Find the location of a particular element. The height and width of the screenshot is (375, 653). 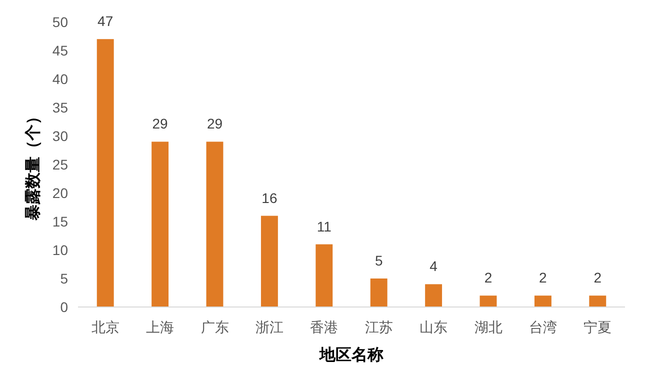

x-tick-label: 湖北 is located at coordinates (488, 327).